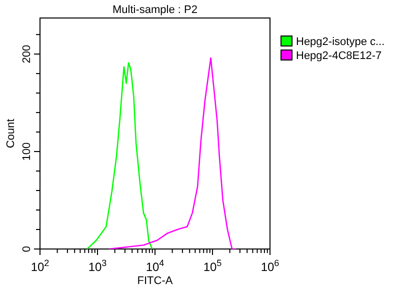  I want to click on legend-label: Hepg2-4C8E12-7, so click(339, 56).